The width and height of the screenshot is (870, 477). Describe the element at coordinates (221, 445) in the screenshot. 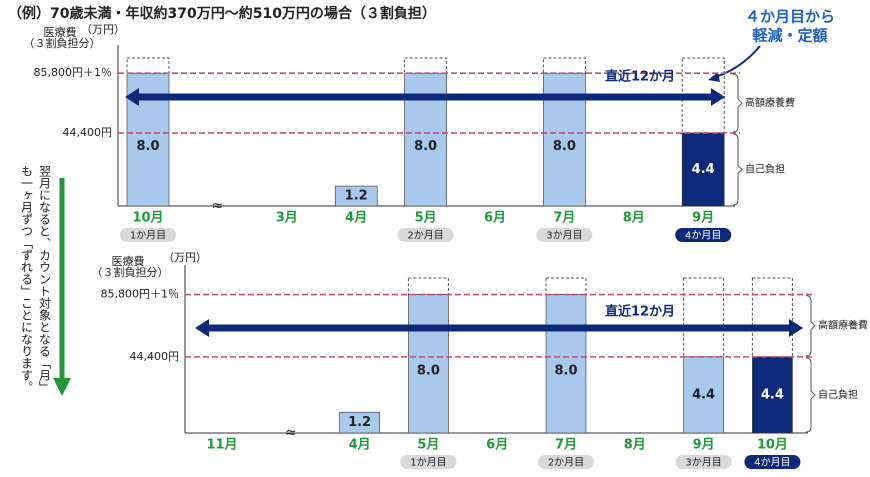

I see `x-tick-label: 11月` at that location.